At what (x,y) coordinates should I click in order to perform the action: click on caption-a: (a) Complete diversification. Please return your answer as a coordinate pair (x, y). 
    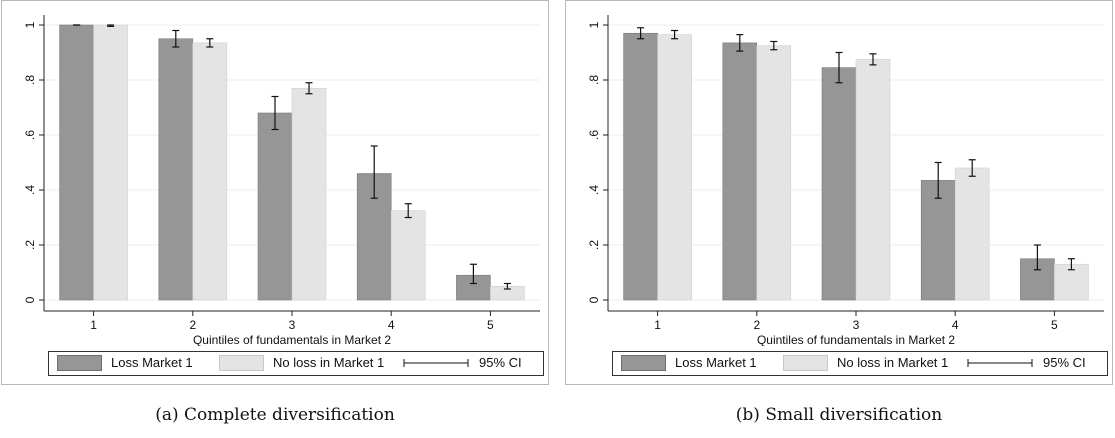
    Looking at the image, I should click on (275, 415).